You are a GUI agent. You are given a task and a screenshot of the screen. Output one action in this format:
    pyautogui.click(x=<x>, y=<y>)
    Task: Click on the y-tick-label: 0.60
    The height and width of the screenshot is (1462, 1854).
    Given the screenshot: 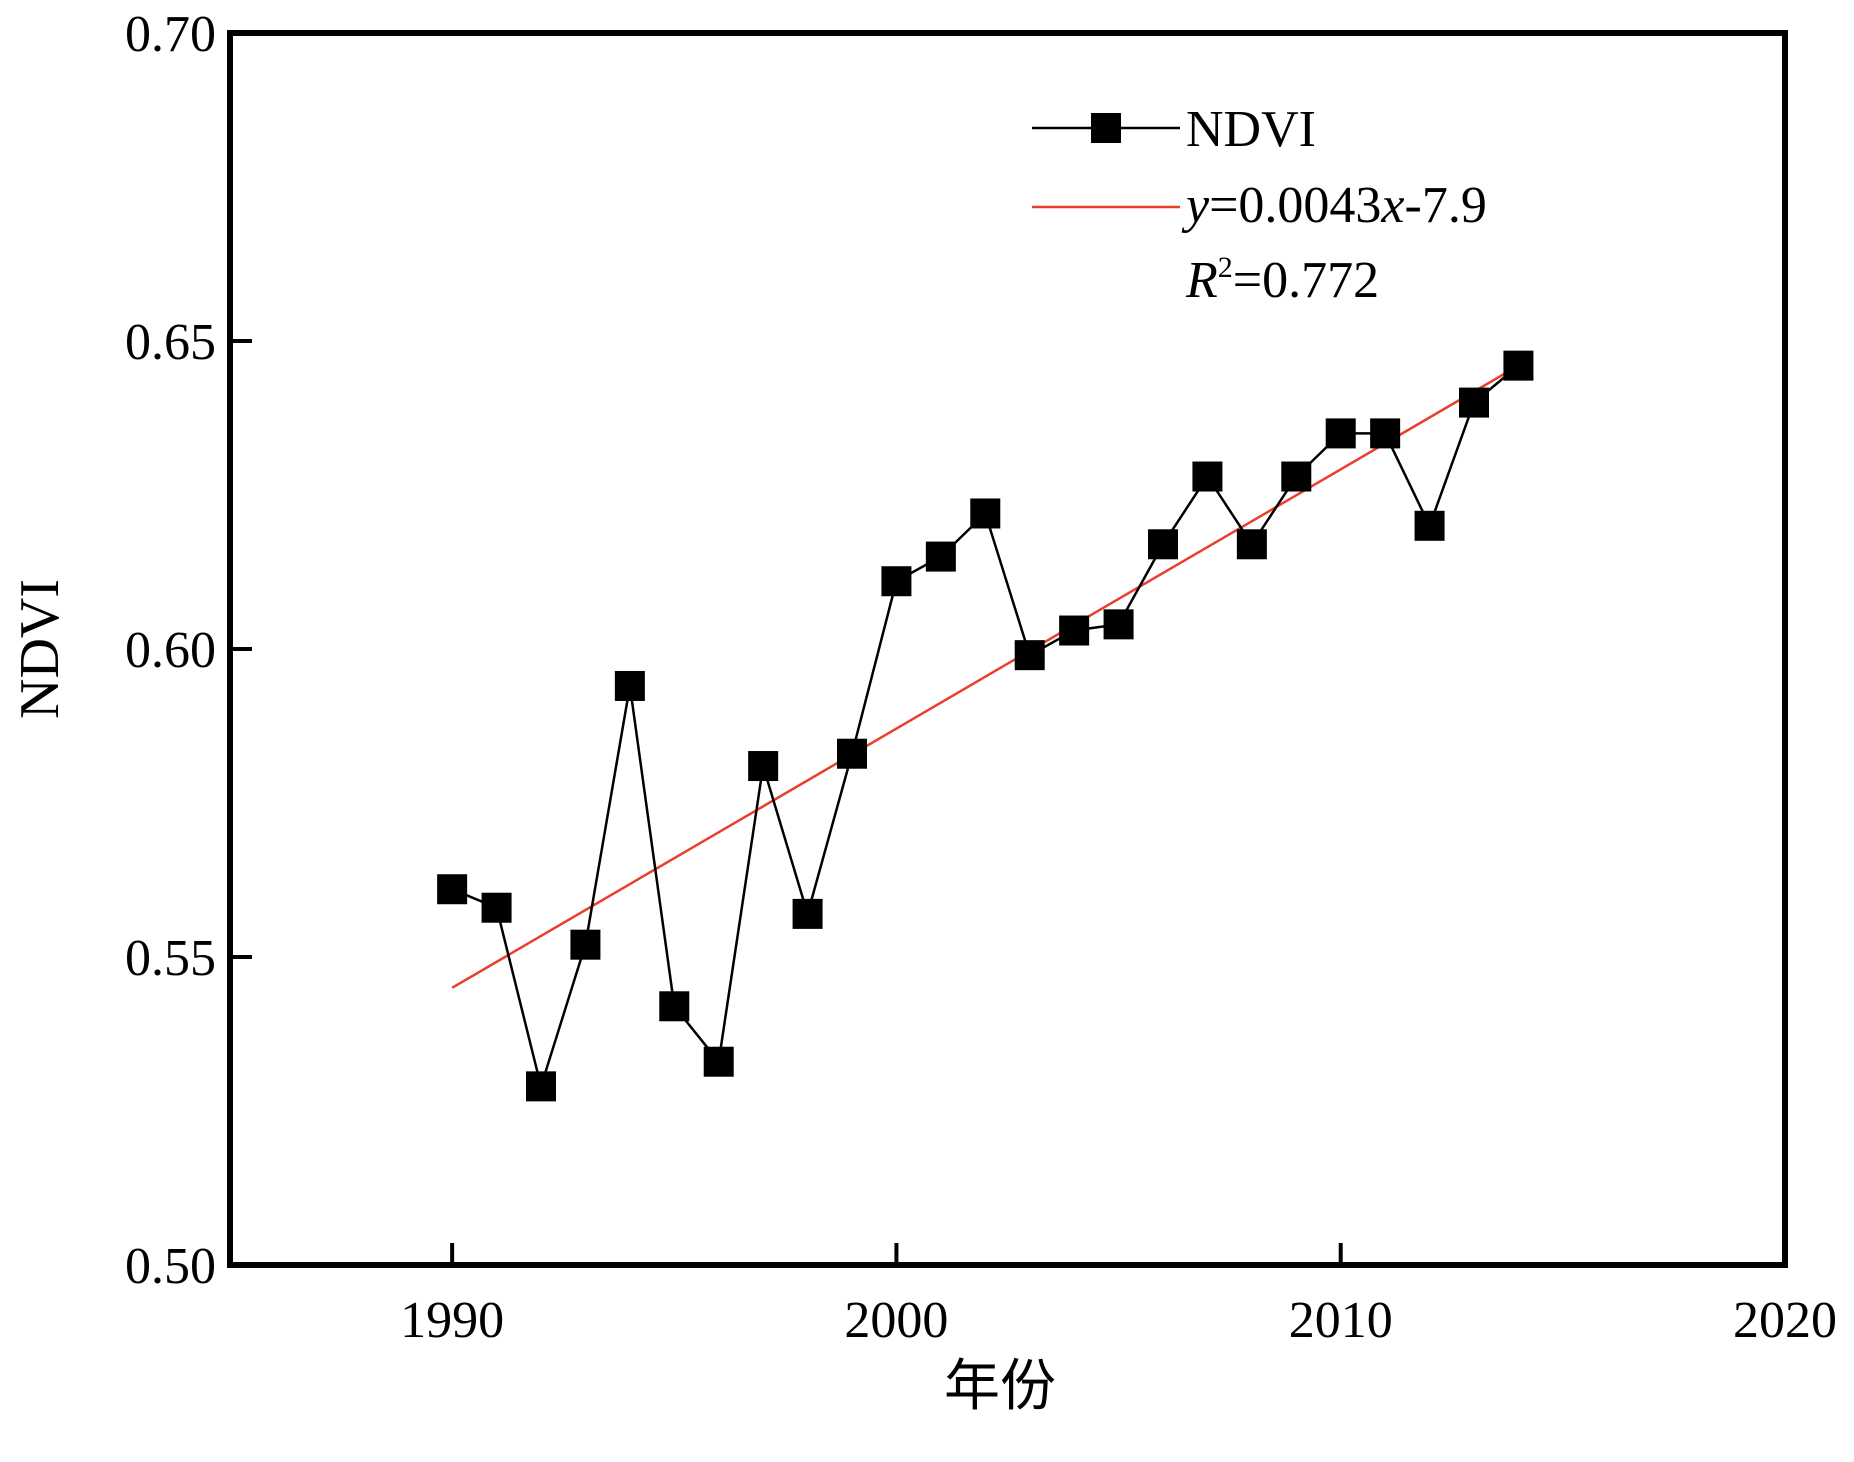 What is the action you would take?
    pyautogui.click(x=170, y=650)
    